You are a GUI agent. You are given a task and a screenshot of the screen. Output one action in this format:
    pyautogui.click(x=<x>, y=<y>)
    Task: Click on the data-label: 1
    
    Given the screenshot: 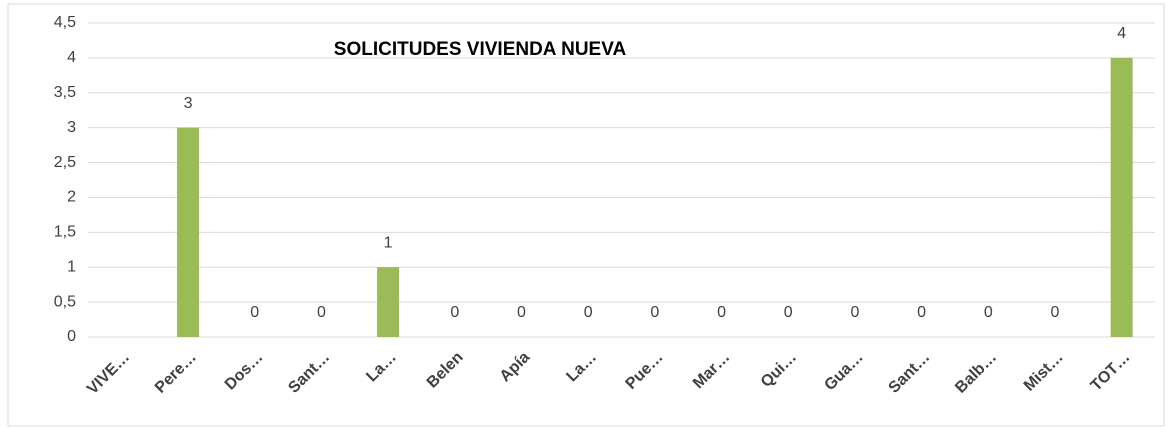 What is the action you would take?
    pyautogui.click(x=388, y=242)
    